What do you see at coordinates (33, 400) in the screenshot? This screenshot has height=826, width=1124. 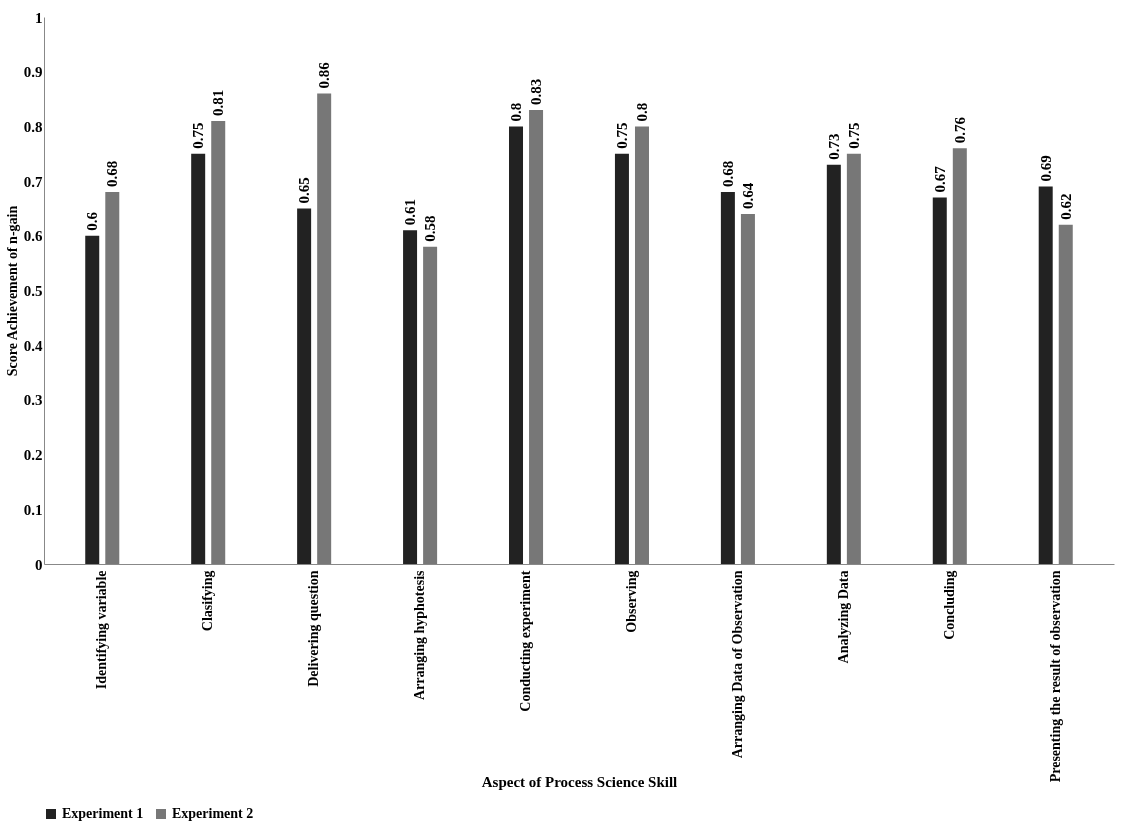 I see `y-tick-label: 0.3` at bounding box center [33, 400].